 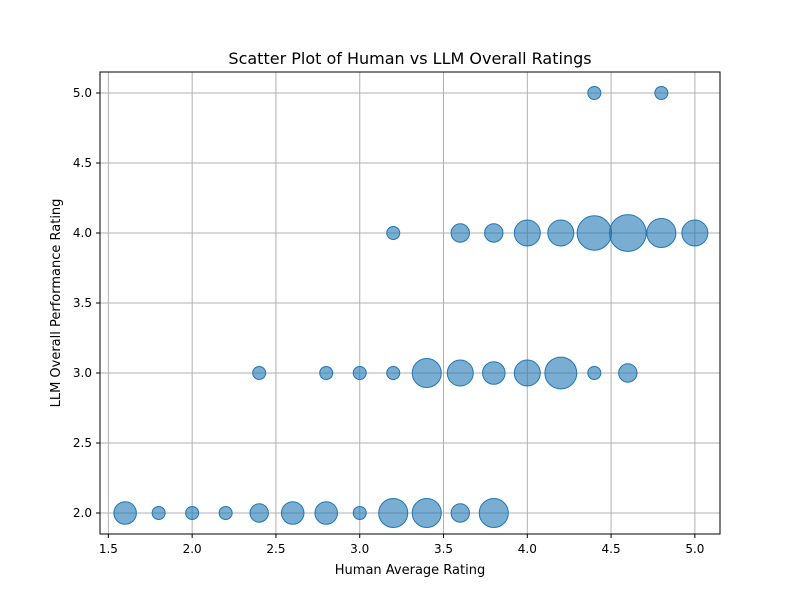 I want to click on x-tick-label: 4.0, so click(x=527, y=549).